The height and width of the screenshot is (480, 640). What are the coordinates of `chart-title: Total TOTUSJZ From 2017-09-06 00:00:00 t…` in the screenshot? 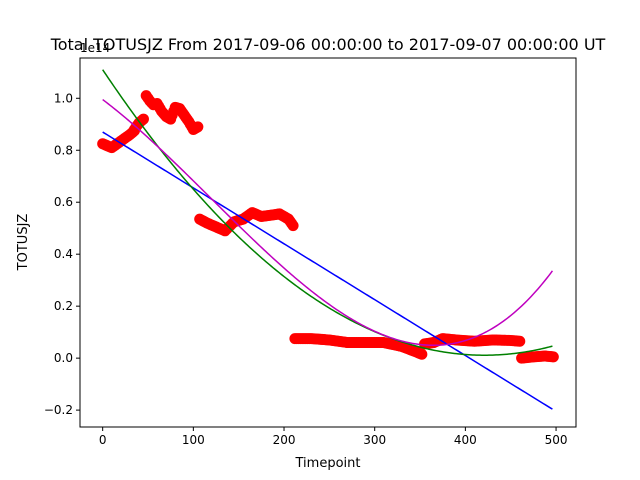 It's located at (328, 44).